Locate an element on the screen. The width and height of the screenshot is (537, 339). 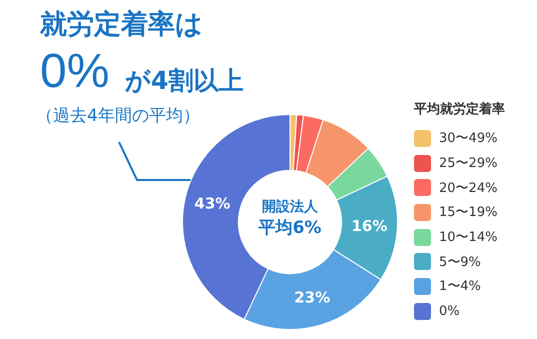
chart-title: 就労定着率は is located at coordinates (121, 25).